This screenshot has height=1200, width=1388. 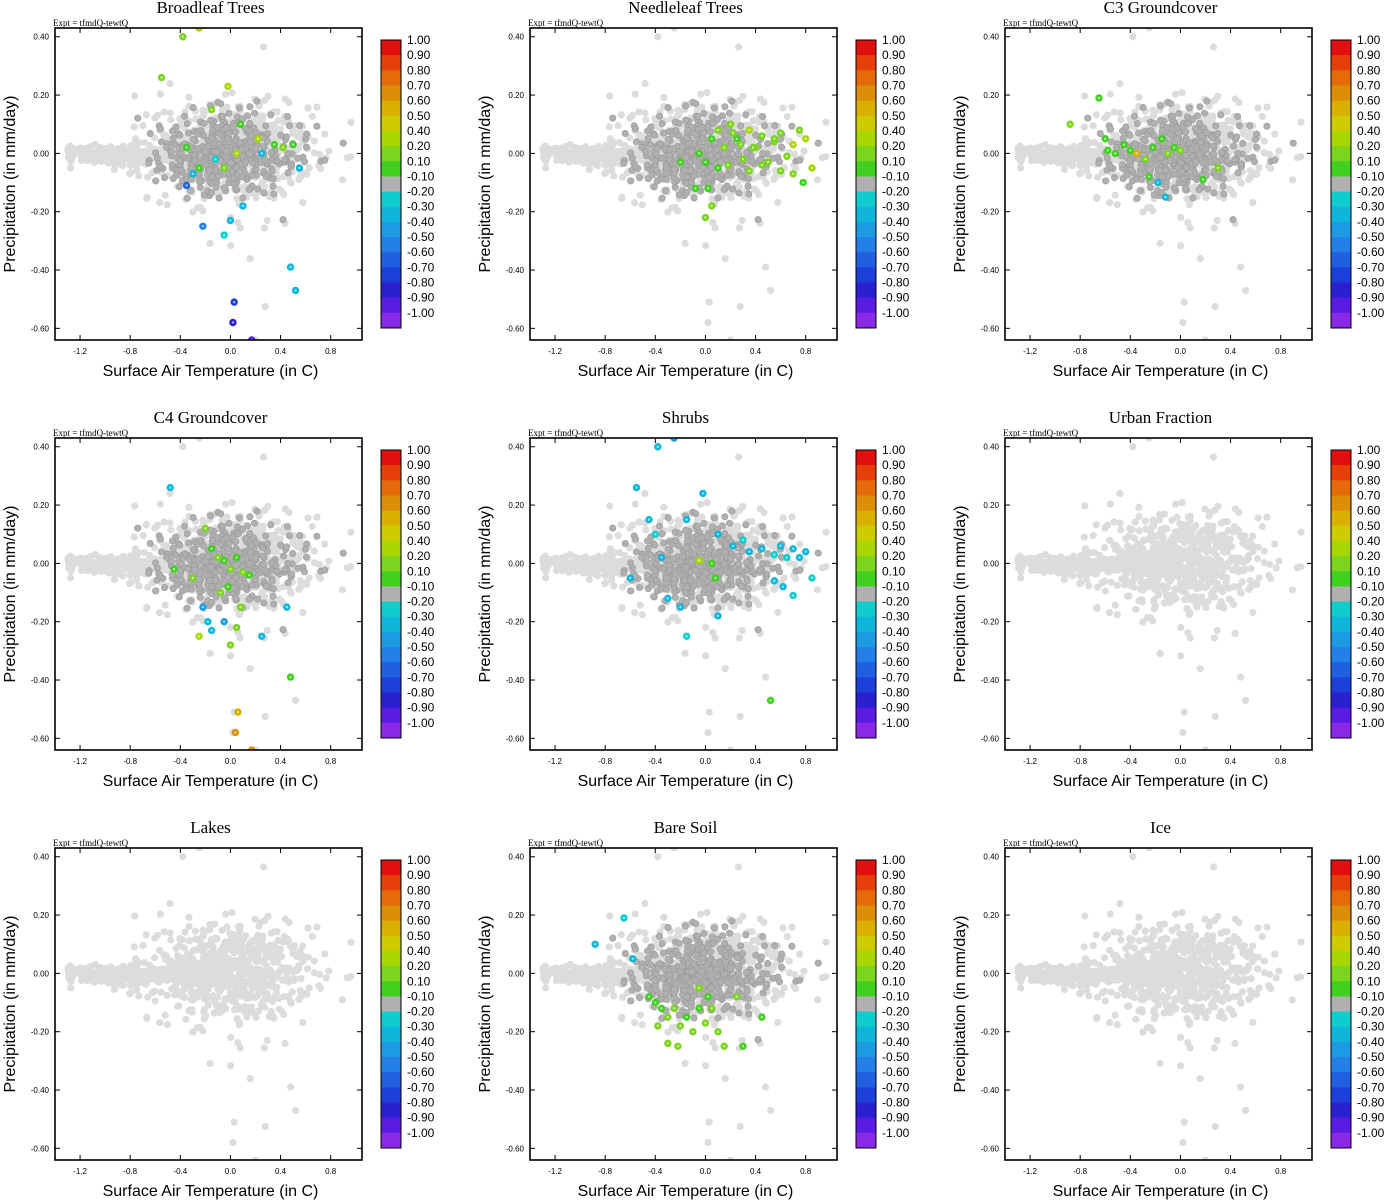 I want to click on y-tick-label: -0.20, so click(x=990, y=212).